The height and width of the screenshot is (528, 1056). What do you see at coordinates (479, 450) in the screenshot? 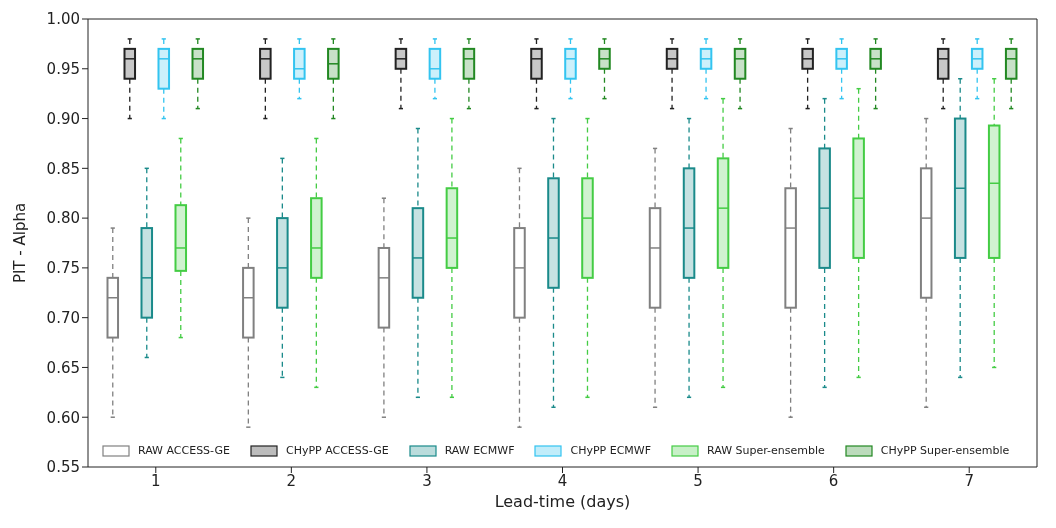
I see `legend-label: RAW ECMWF` at bounding box center [479, 450].